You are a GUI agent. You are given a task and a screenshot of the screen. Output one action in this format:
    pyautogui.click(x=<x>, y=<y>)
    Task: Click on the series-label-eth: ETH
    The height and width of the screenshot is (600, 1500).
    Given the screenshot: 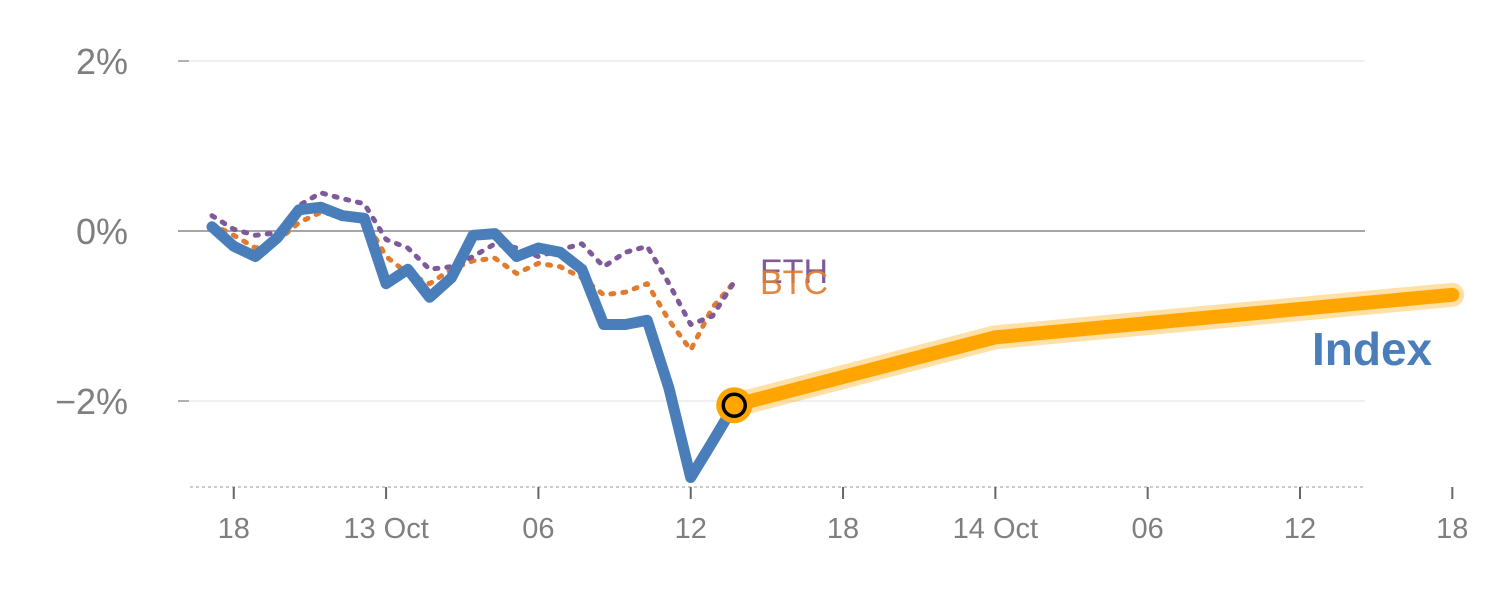 What is the action you would take?
    pyautogui.click(x=794, y=272)
    